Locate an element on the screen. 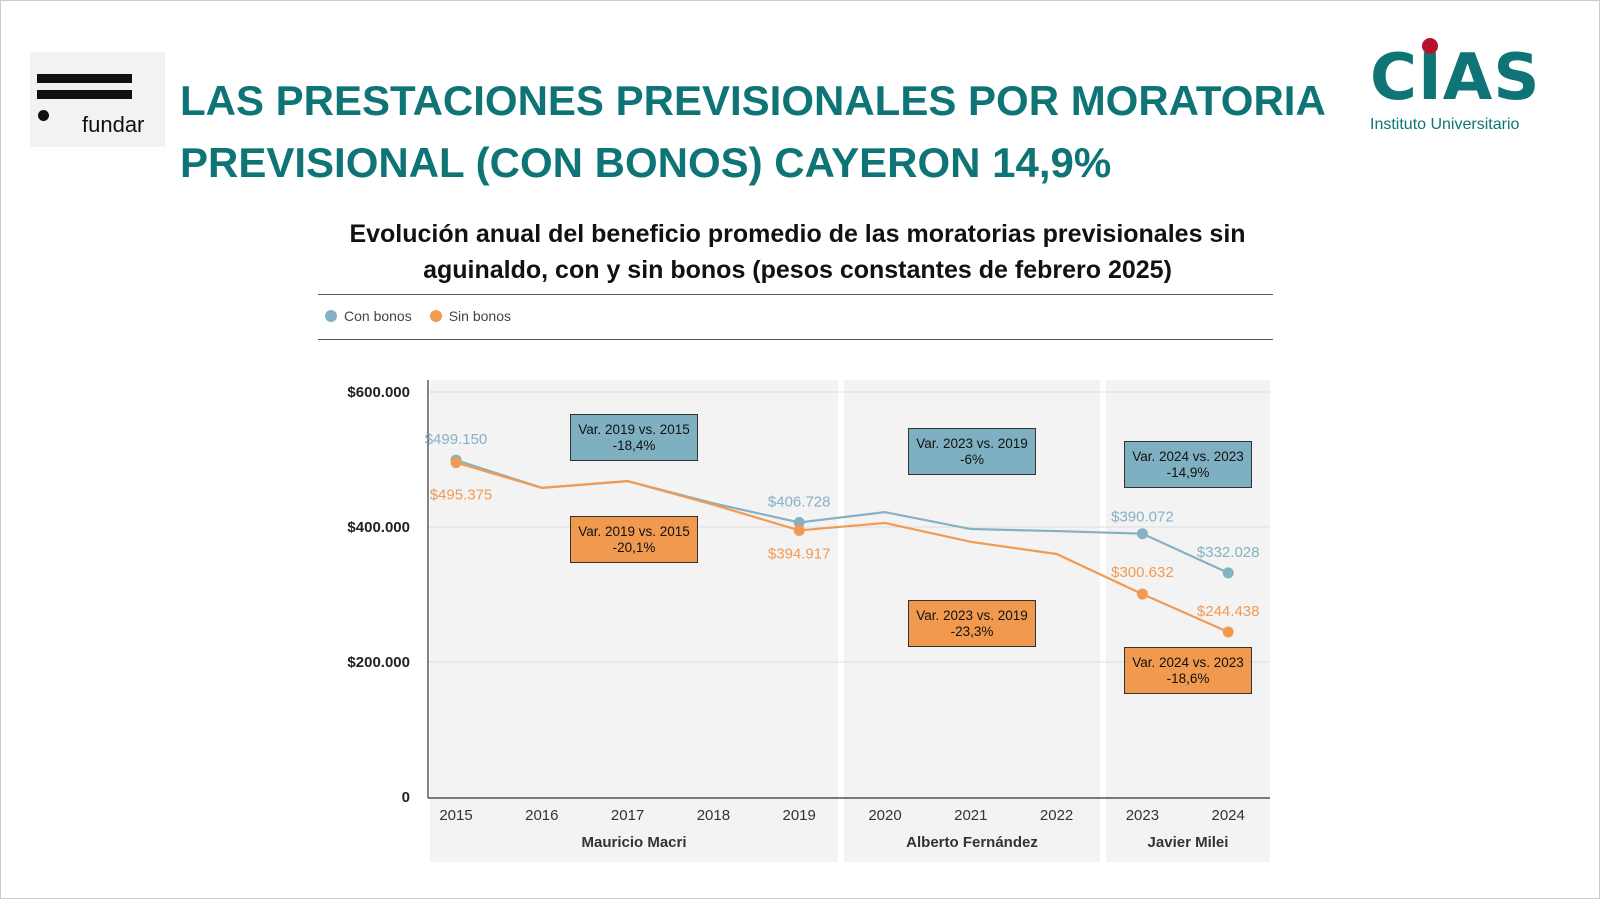 The height and width of the screenshot is (899, 1600). annotation-text: -23,3% is located at coordinates (972, 631).